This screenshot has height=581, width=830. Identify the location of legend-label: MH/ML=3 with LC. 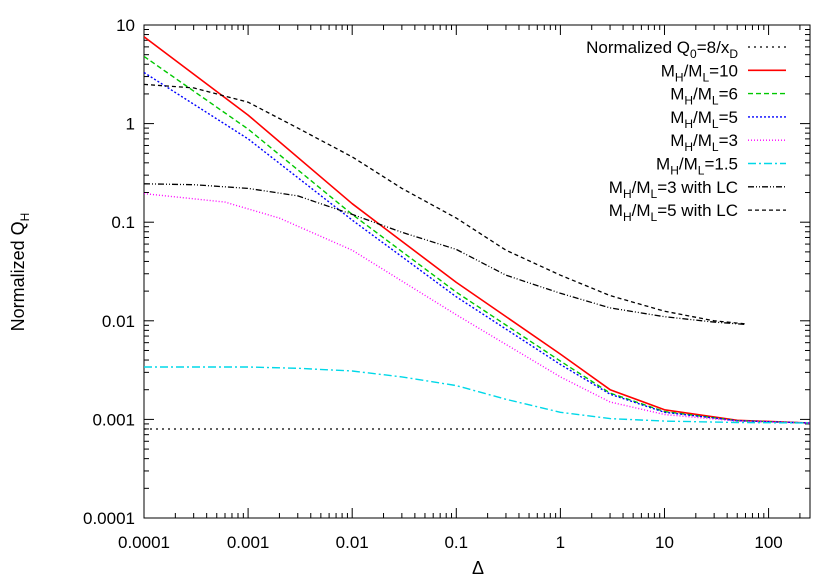
(673, 189).